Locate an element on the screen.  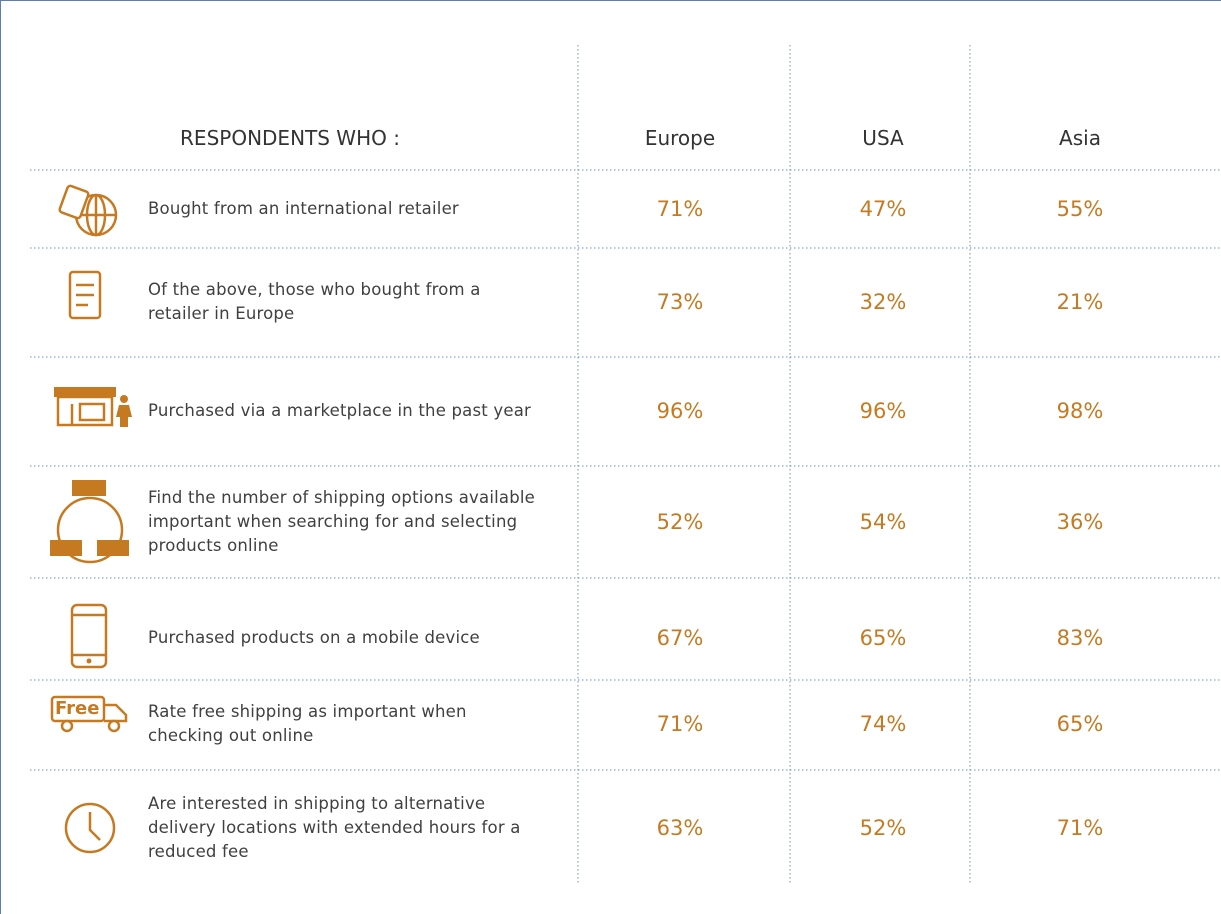
icon-clock is located at coordinates (90, 828).